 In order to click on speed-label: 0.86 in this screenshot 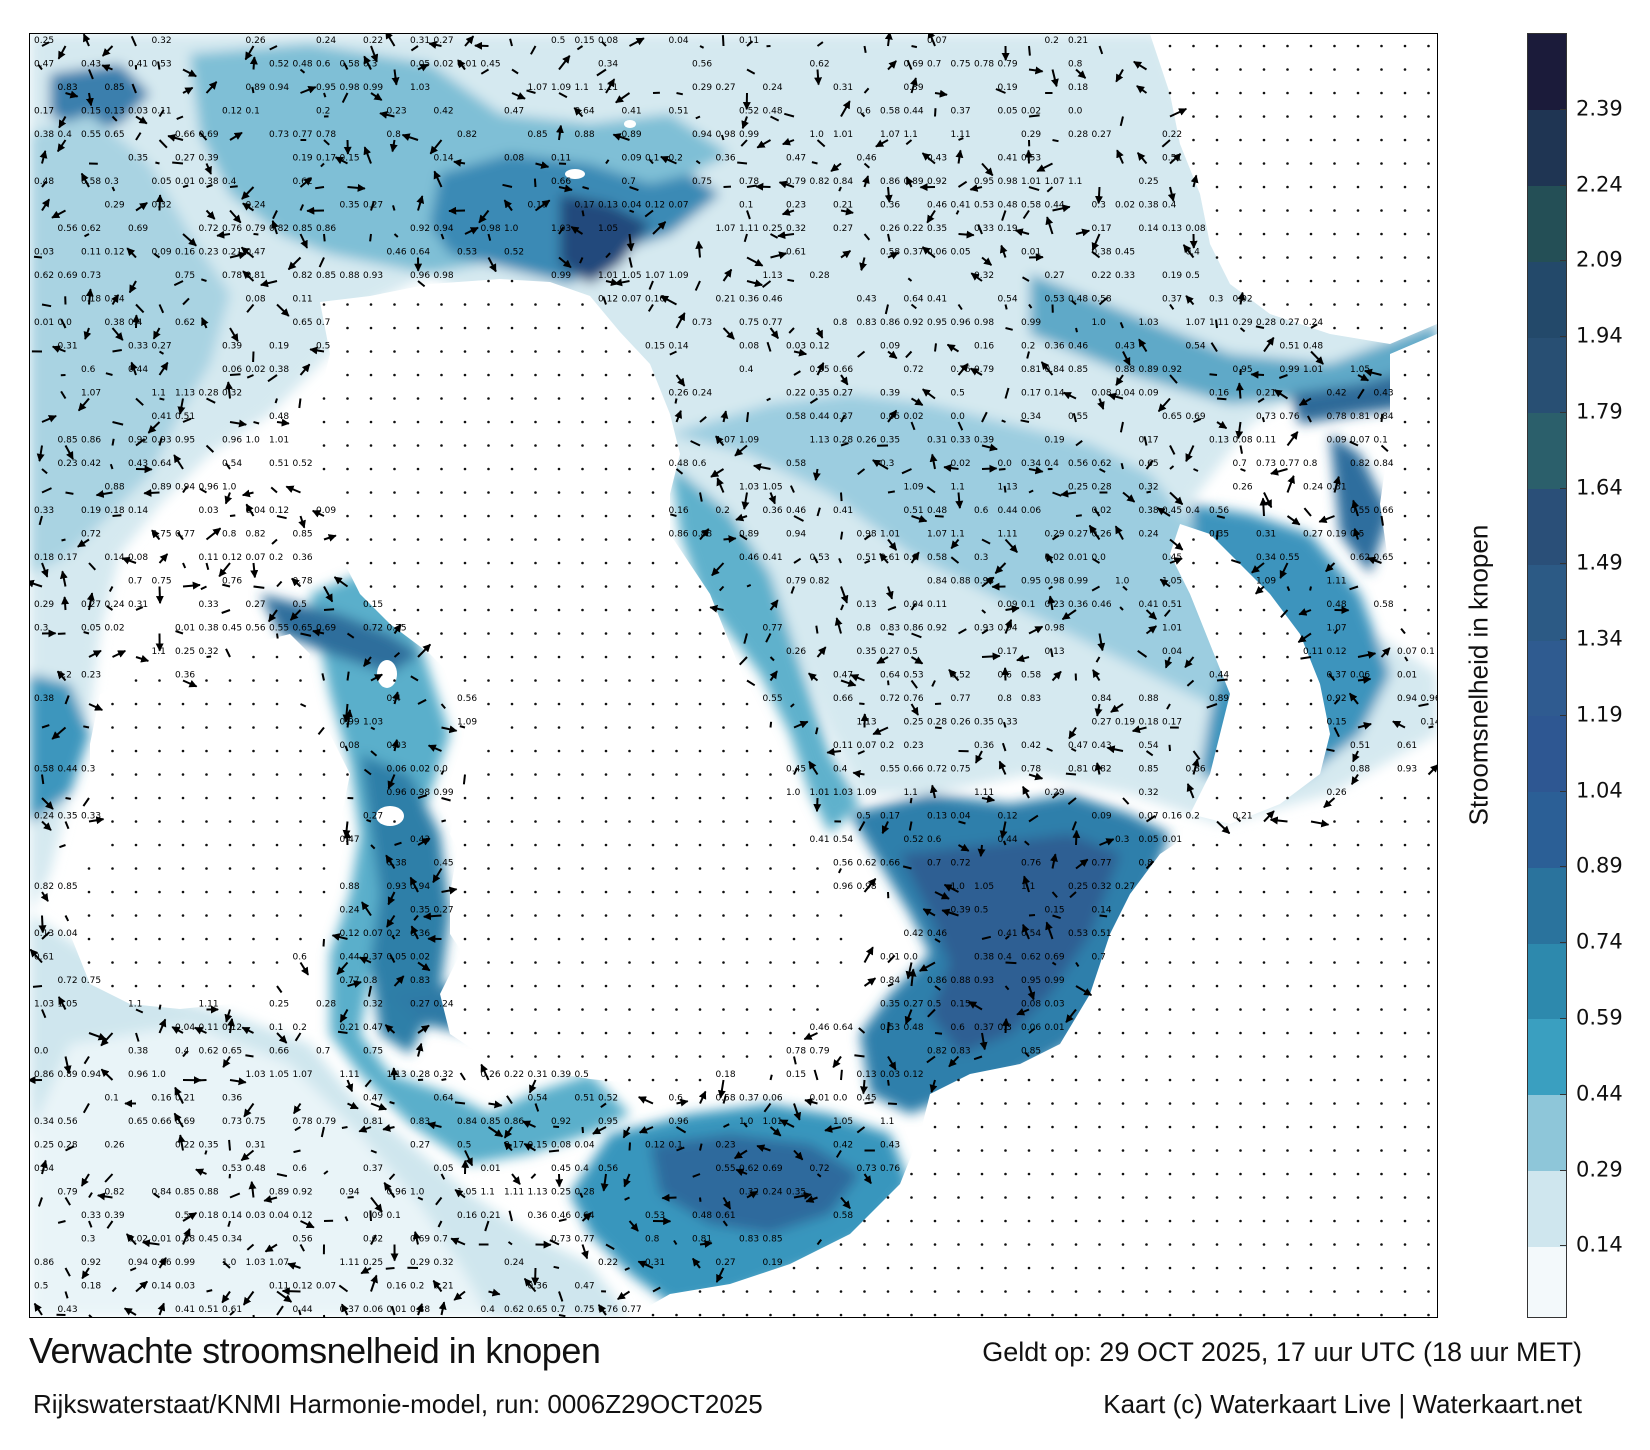, I will do `click(890, 323)`.